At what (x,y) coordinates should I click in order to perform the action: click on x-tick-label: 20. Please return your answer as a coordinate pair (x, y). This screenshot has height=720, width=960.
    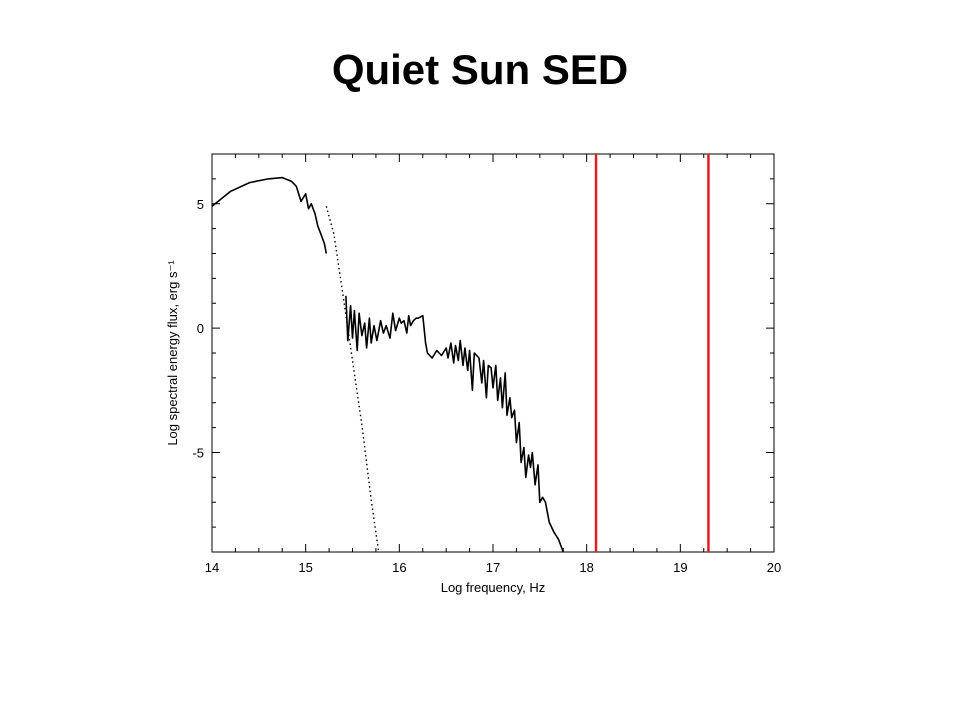
    Looking at the image, I should click on (774, 567).